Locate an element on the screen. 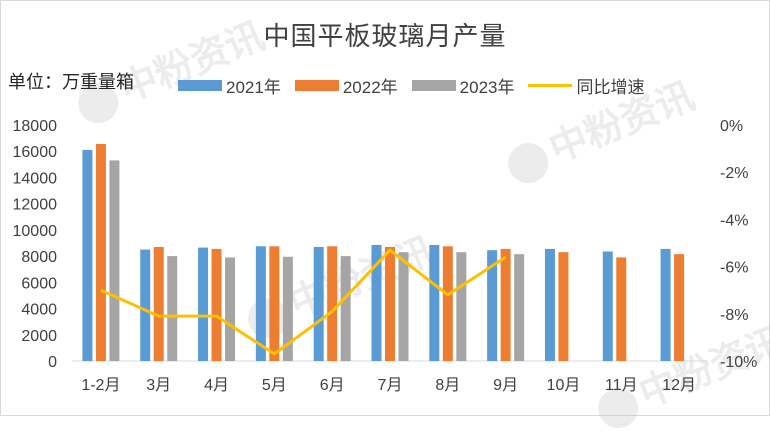 The image size is (770, 435). chart-title: 中国平板玻璃月产量 is located at coordinates (385, 36).